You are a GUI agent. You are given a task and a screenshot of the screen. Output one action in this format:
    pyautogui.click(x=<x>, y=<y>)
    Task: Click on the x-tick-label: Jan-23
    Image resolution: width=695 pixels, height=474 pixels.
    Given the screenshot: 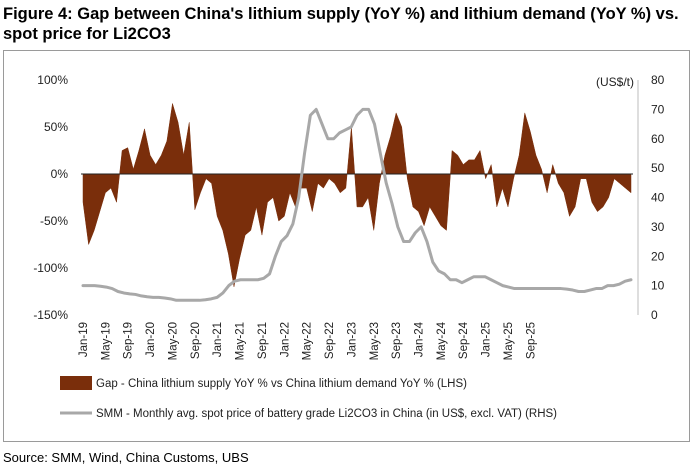 What is the action you would take?
    pyautogui.click(x=352, y=339)
    